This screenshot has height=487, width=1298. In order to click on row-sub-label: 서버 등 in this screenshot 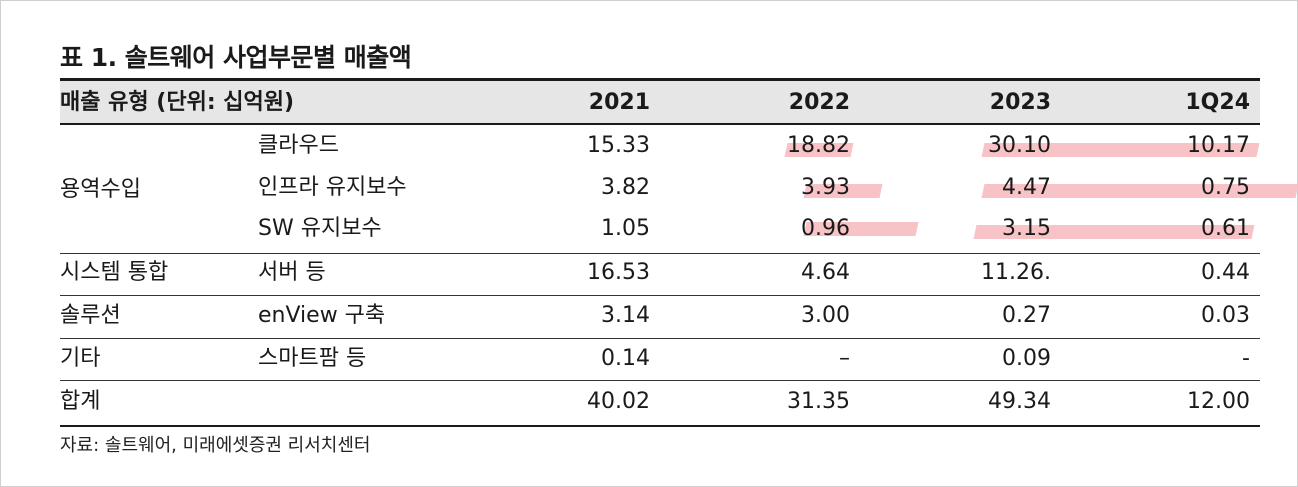, I will do `click(292, 272)`.